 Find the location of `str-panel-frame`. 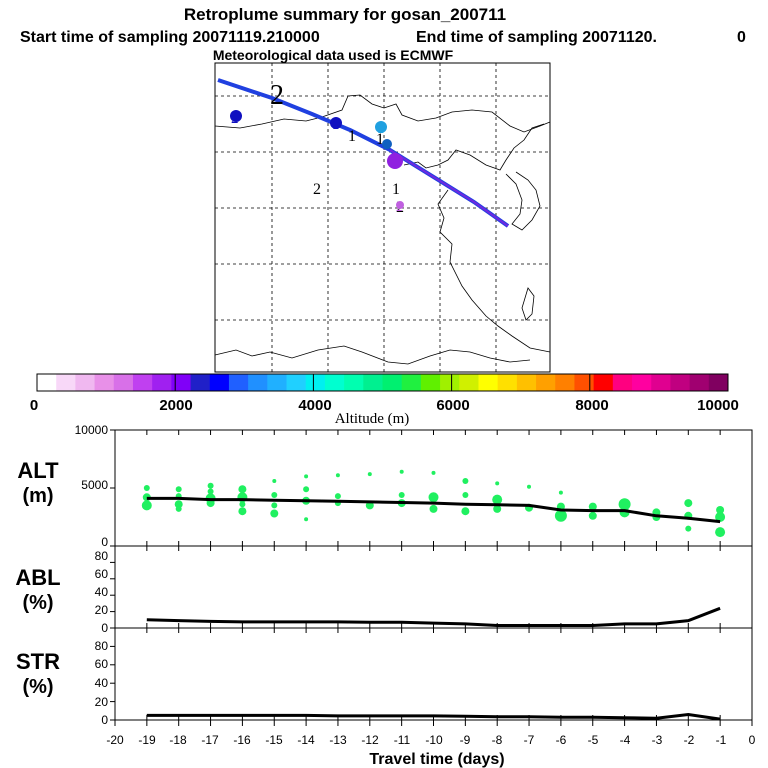

str-panel-frame is located at coordinates (433, 674).